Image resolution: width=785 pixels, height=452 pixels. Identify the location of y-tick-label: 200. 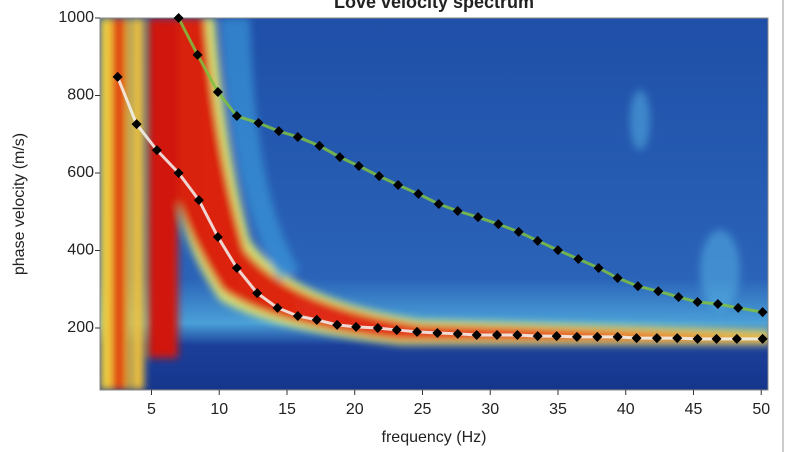
(80, 327).